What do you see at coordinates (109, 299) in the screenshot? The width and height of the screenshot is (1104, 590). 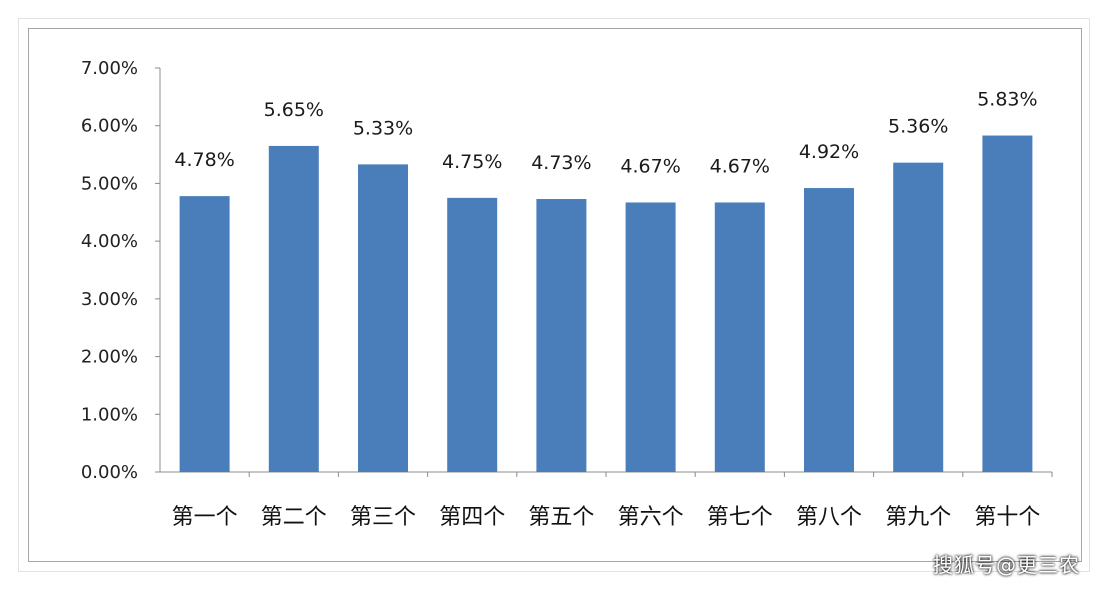 I see `y-tick-label: 3.00%` at bounding box center [109, 299].